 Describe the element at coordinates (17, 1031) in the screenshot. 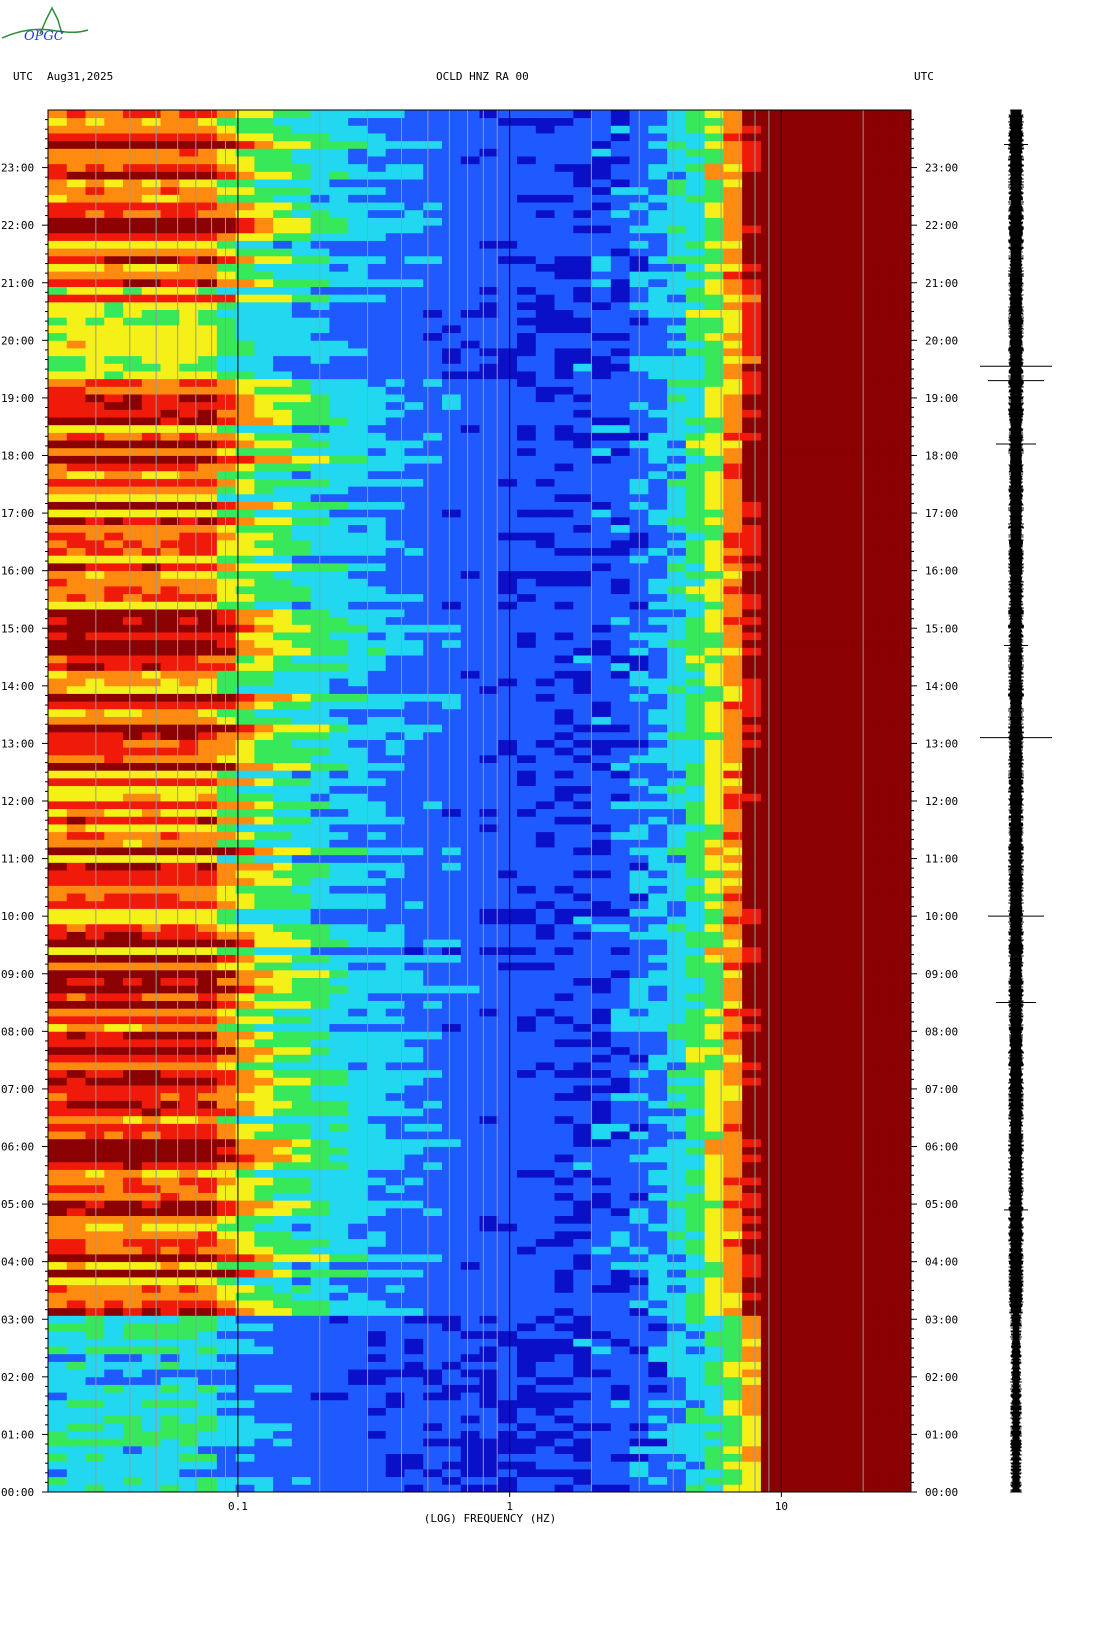

I see `time-tick-label-left: 08:00` at that location.